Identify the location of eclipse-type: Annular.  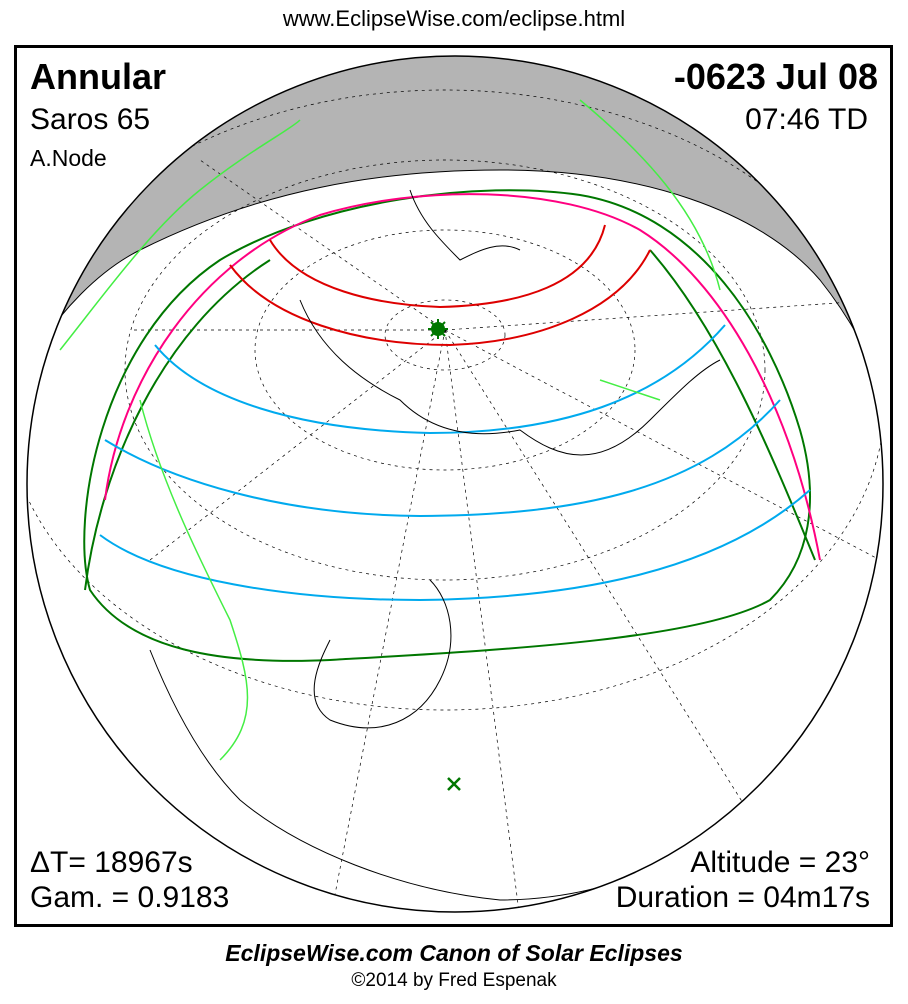
(98, 76).